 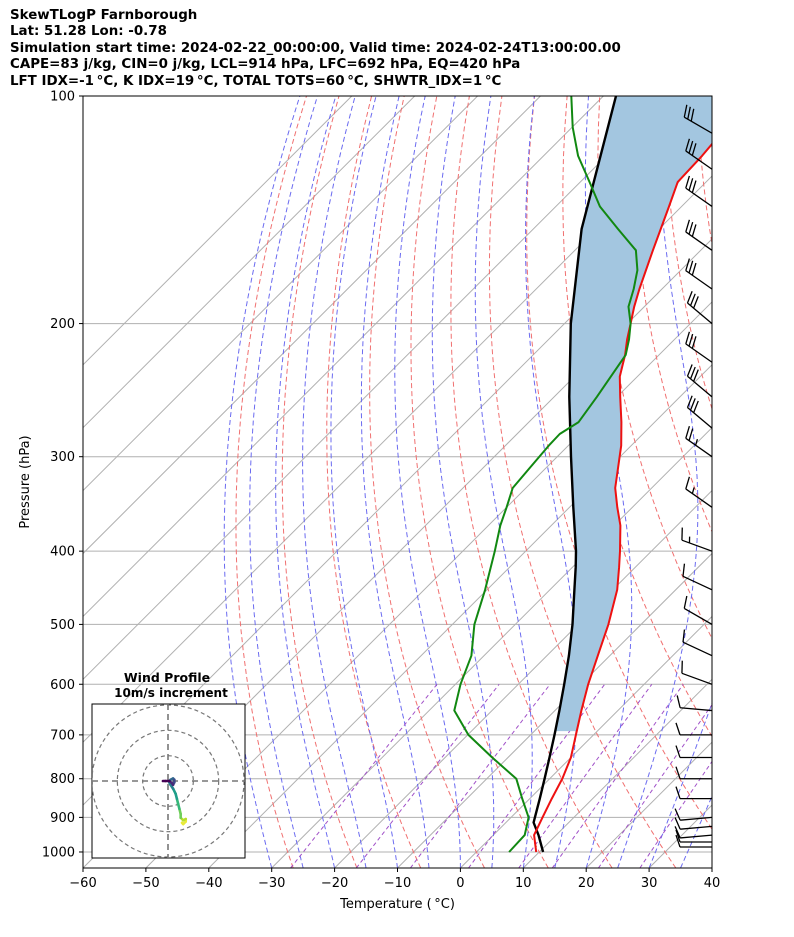 I want to click on x-tick-label: −30, so click(x=271, y=883).